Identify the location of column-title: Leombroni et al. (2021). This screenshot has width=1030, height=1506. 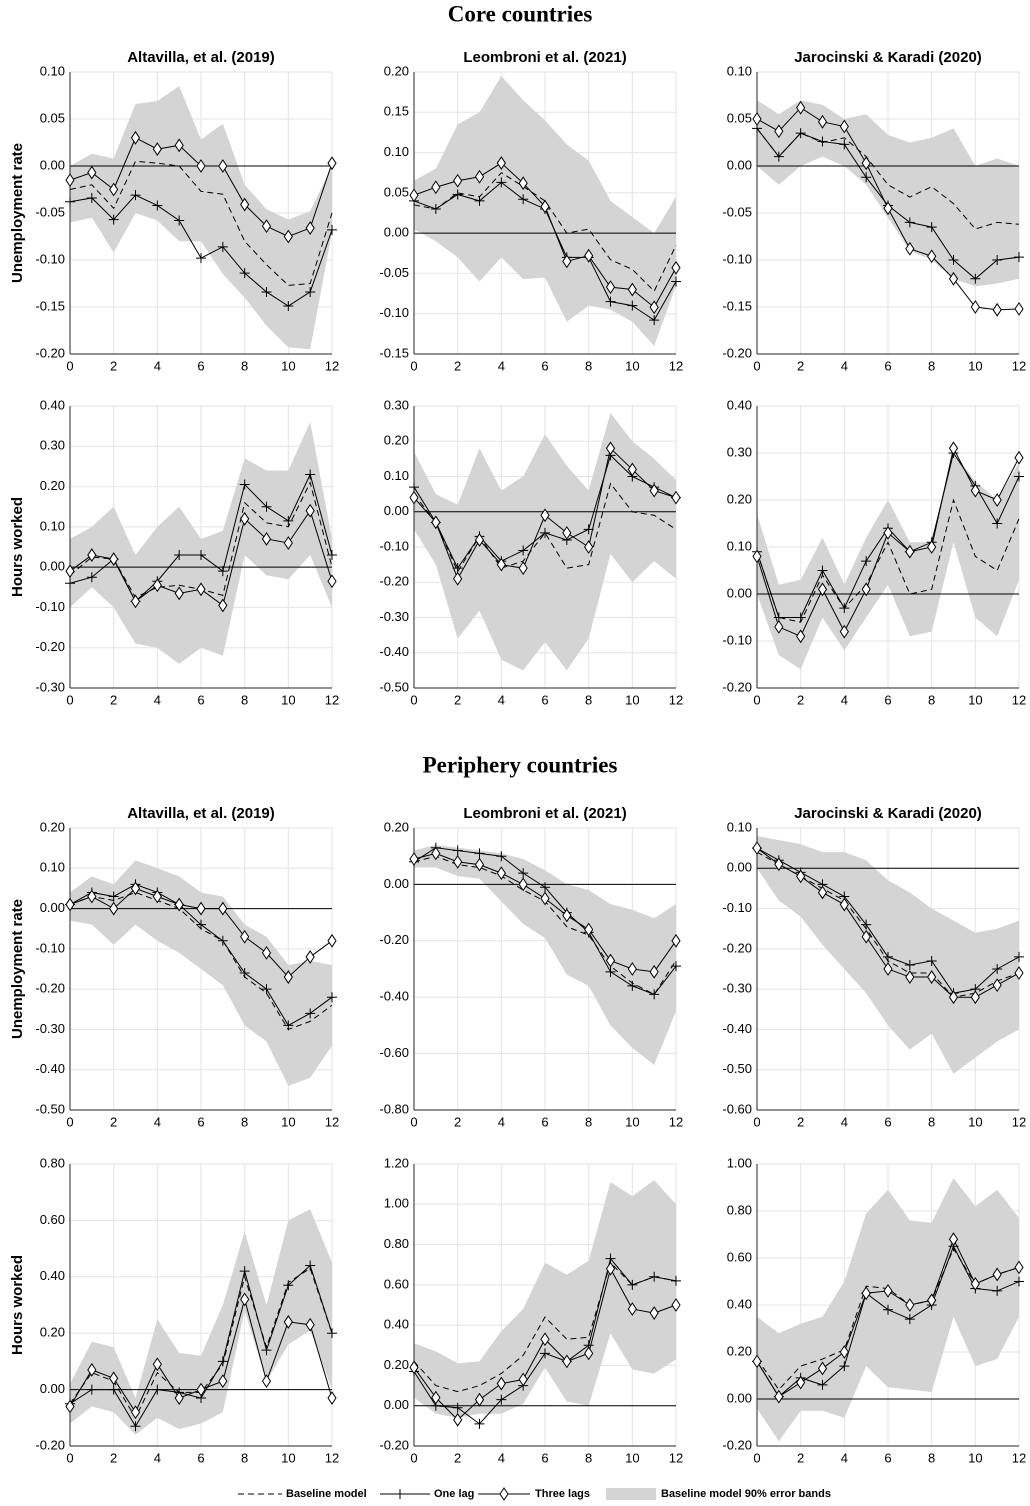
(544, 57).